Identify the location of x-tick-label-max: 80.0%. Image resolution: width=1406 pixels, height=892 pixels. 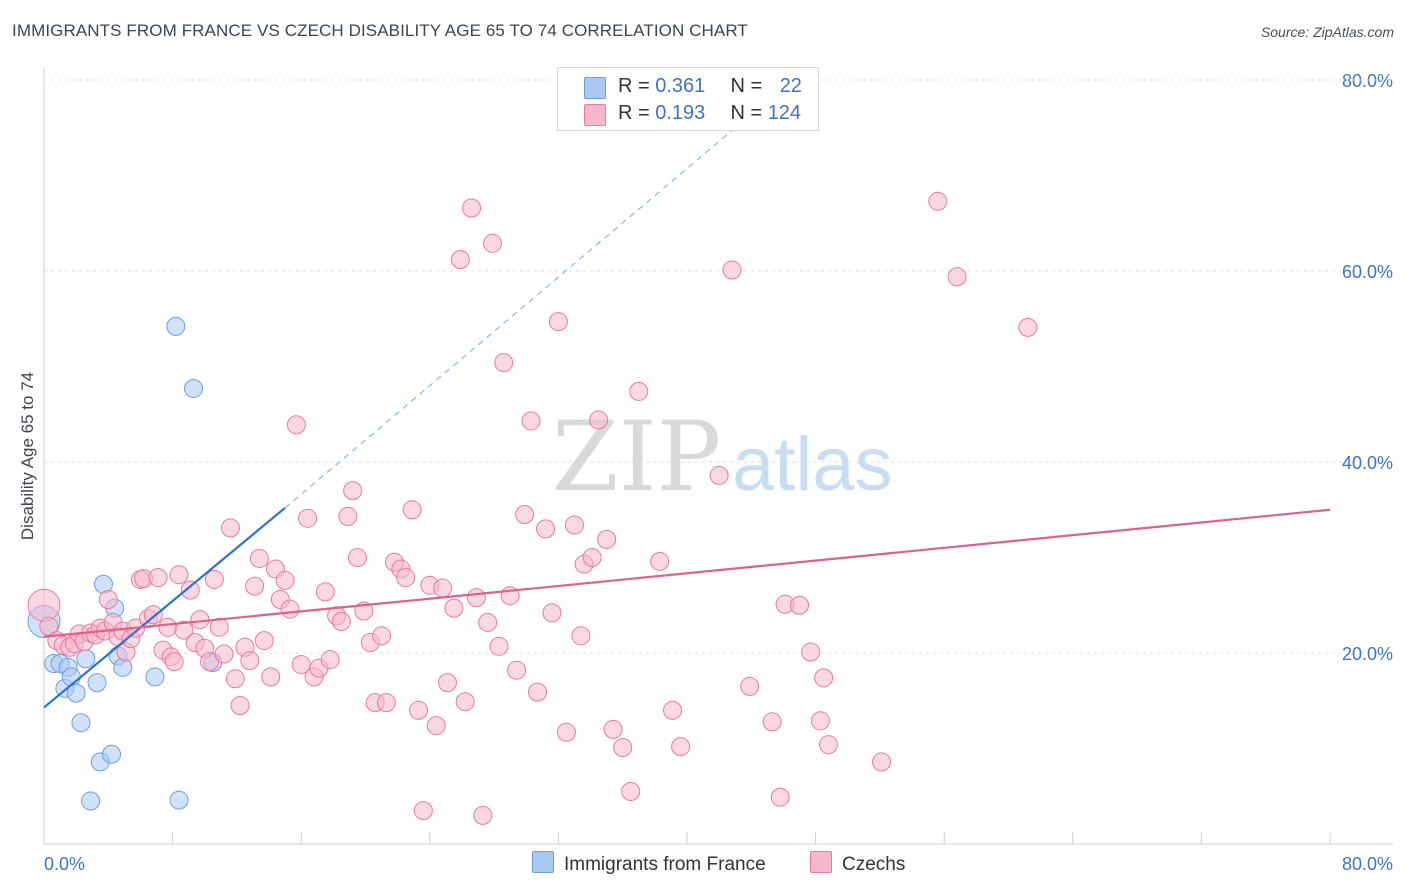
(1367, 864).